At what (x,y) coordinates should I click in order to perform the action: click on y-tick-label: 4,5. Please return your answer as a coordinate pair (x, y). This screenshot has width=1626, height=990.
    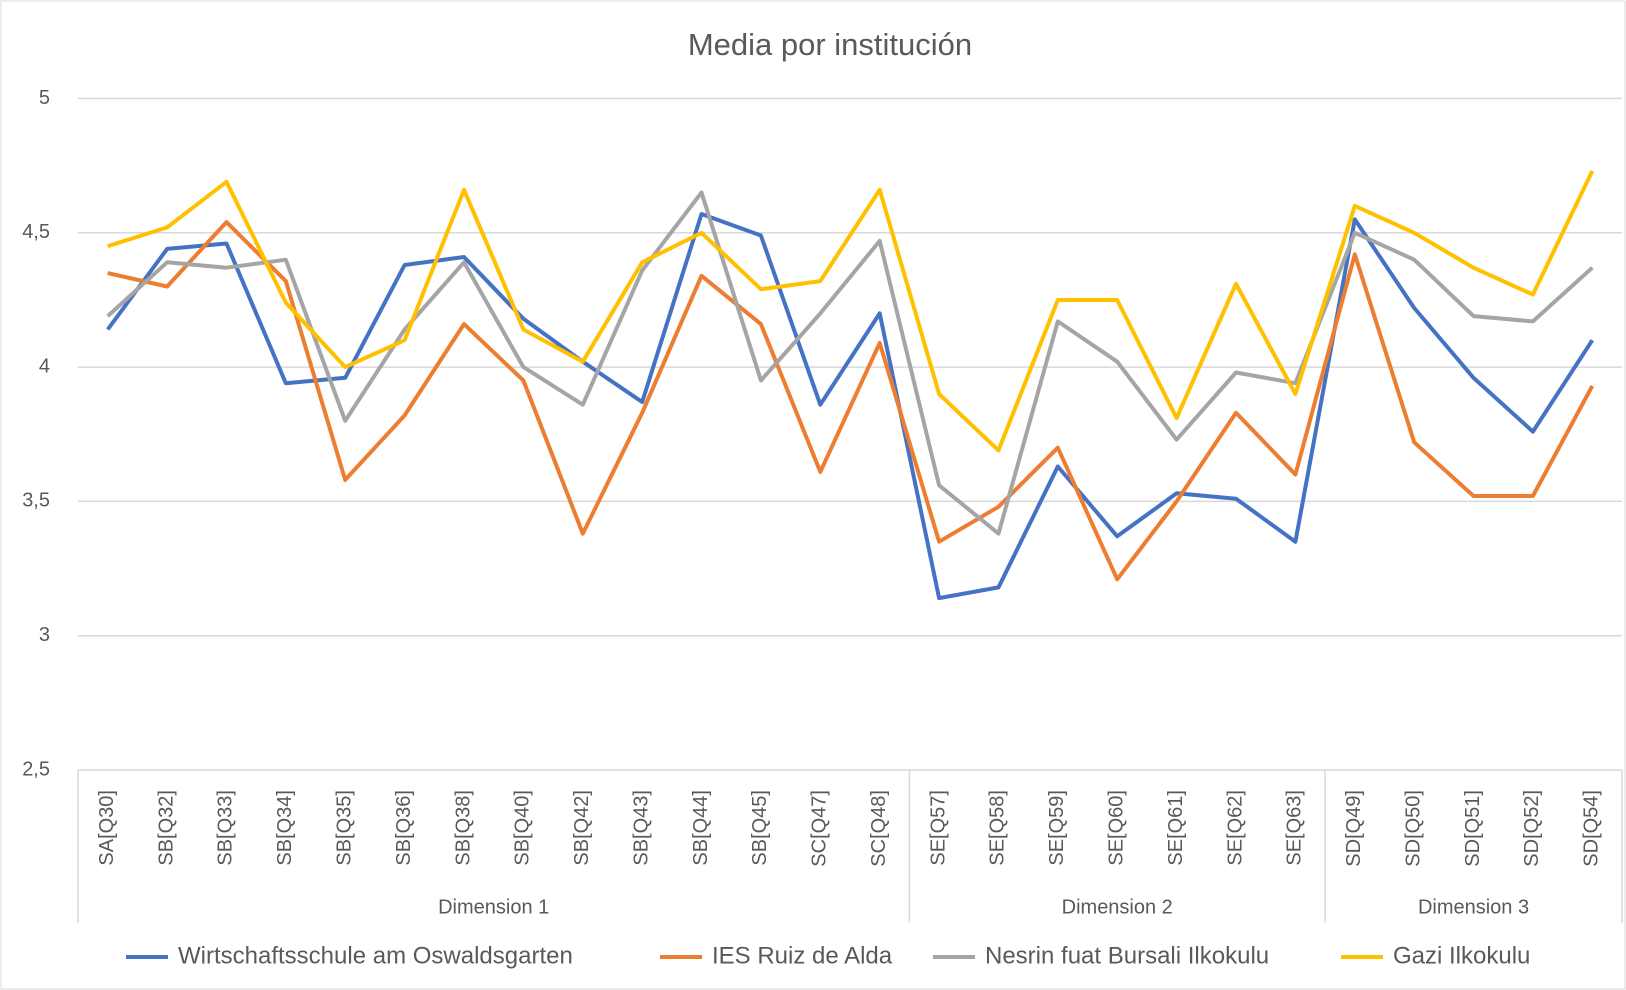
    Looking at the image, I should click on (36, 232).